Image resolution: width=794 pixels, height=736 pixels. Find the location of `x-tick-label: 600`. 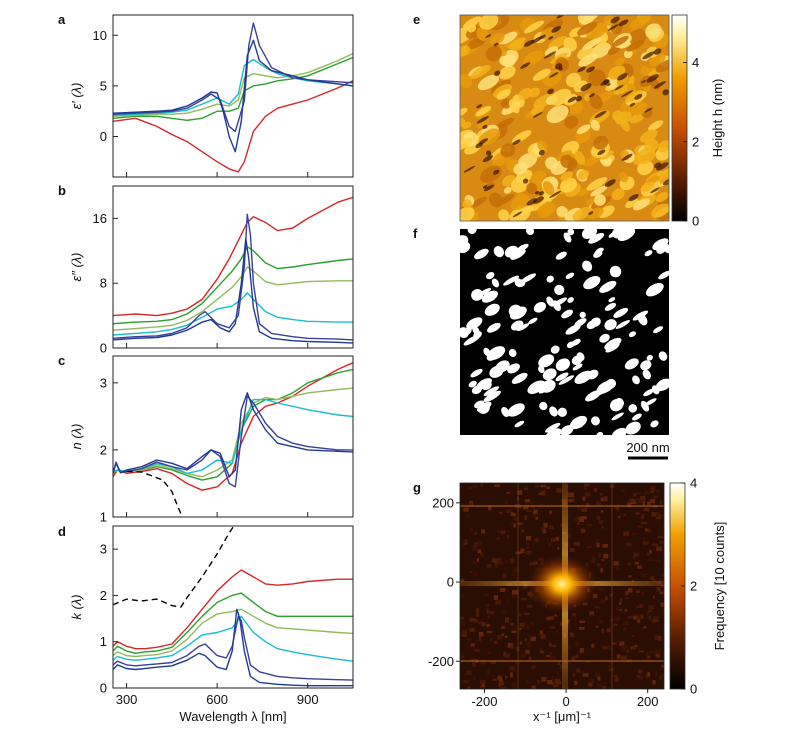

x-tick-label: 600 is located at coordinates (217, 699).